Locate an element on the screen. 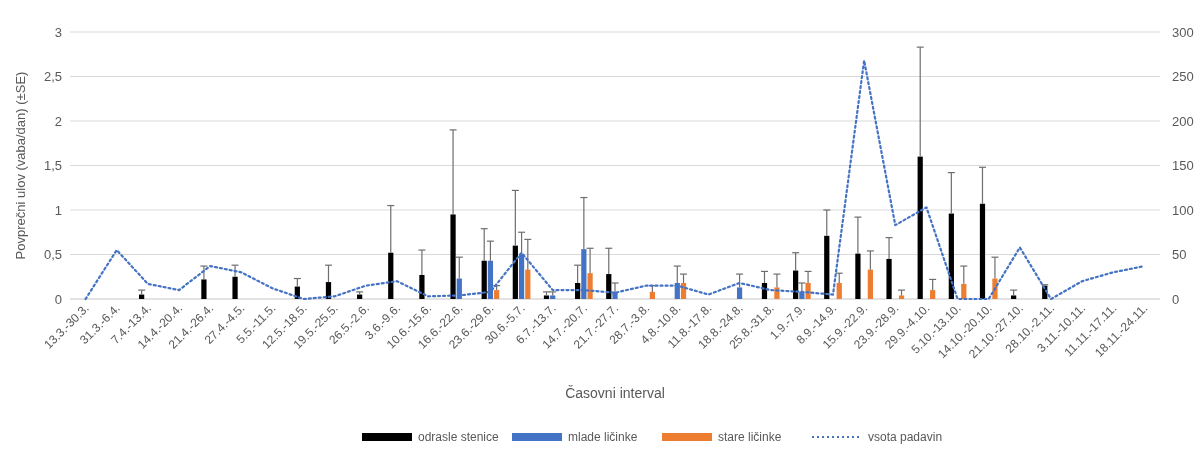  y-tick-label: 1,5 is located at coordinates (52, 166).